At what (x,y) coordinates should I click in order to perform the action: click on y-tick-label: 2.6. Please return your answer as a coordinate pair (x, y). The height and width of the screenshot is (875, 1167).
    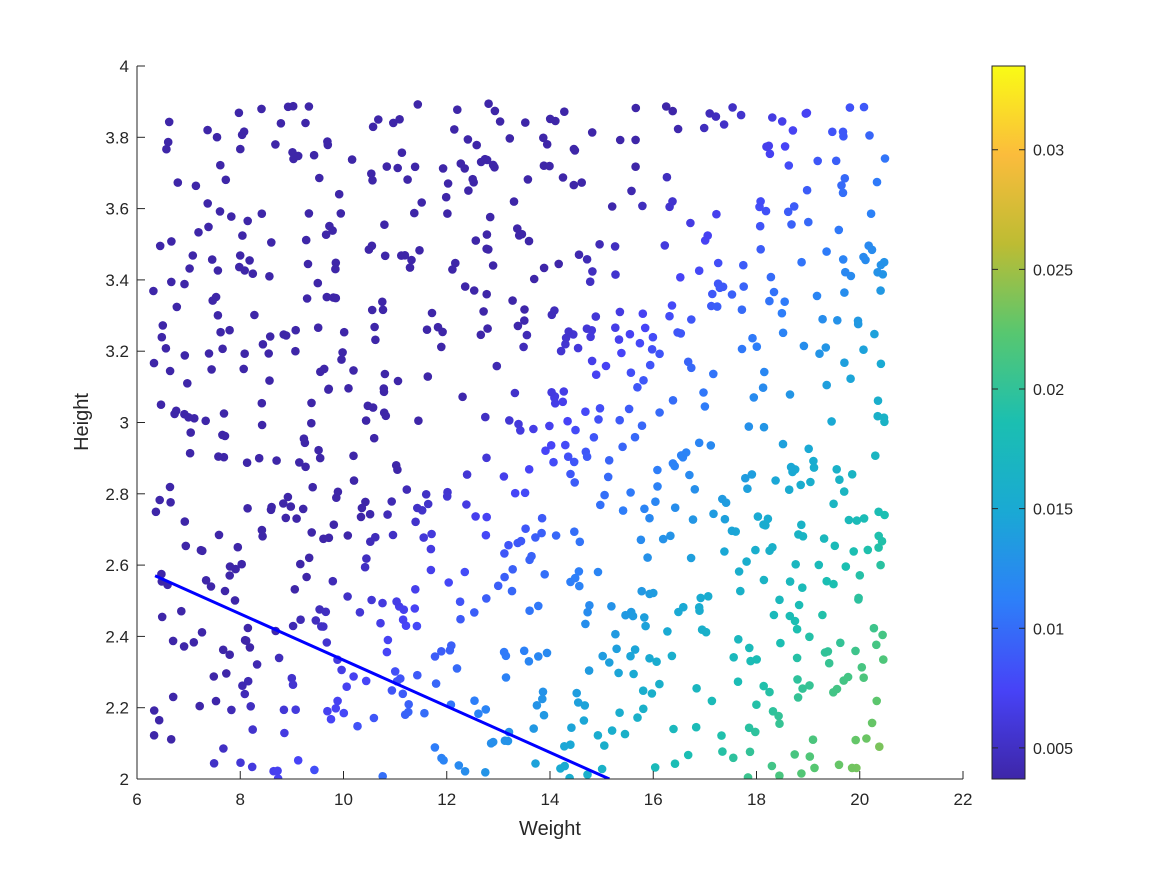
    Looking at the image, I should click on (117, 565).